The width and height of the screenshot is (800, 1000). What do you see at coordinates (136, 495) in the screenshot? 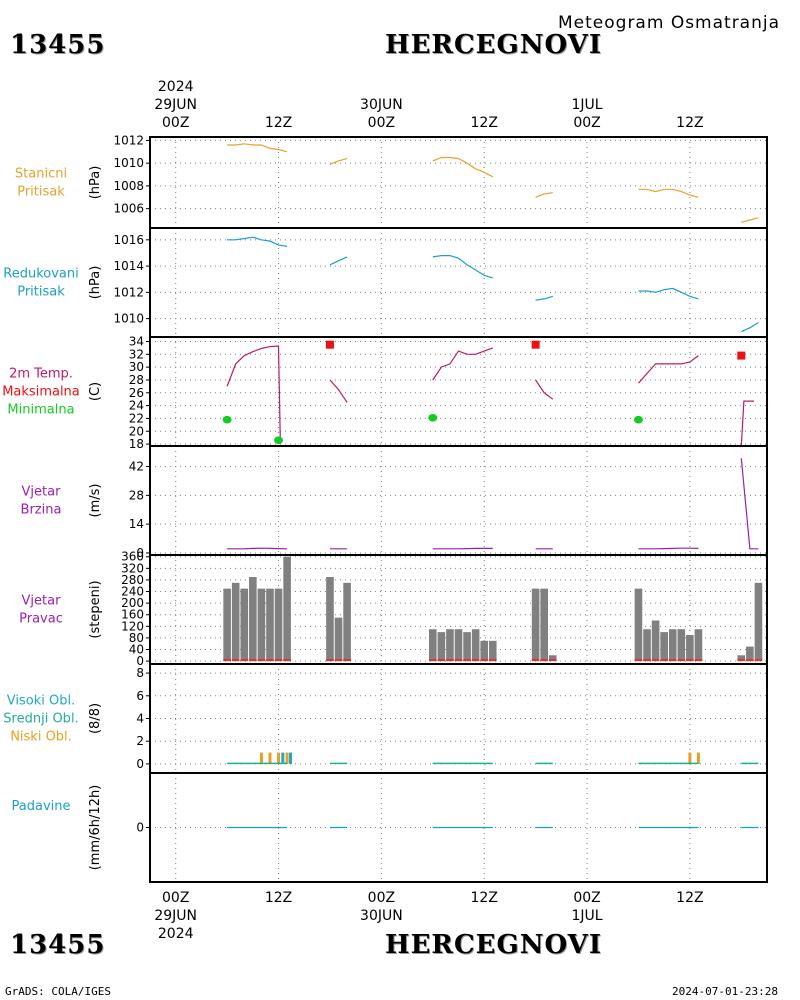
I see `panel-wind_speed-ytick-label: 28` at bounding box center [136, 495].